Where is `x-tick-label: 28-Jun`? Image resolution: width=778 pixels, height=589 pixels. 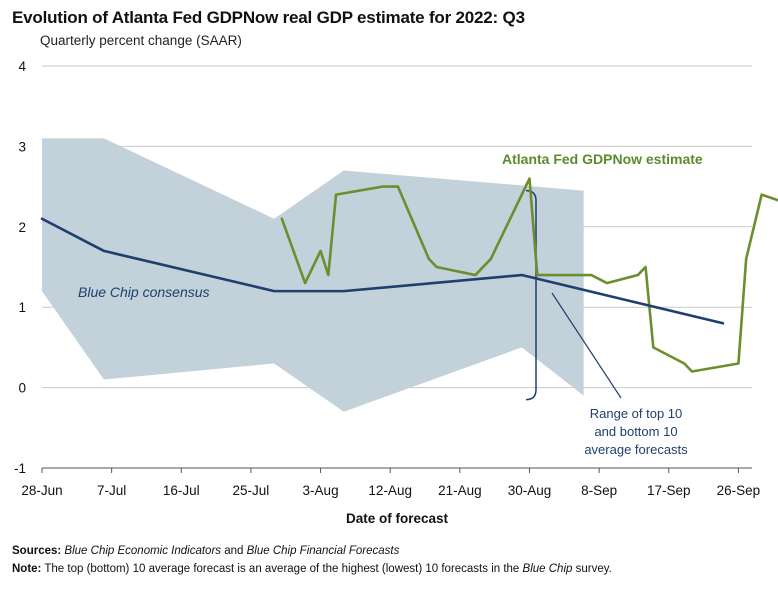
x-tick-label: 28-Jun is located at coordinates (41, 490).